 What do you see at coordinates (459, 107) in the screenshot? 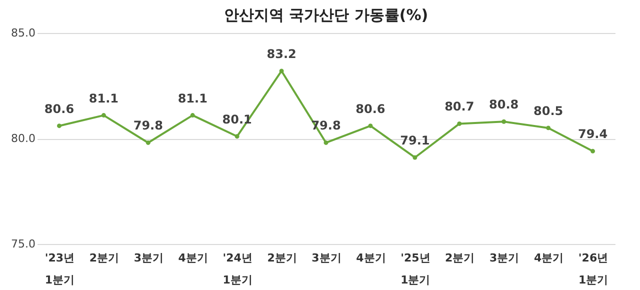
I see `data-label: 80.7` at bounding box center [459, 107].